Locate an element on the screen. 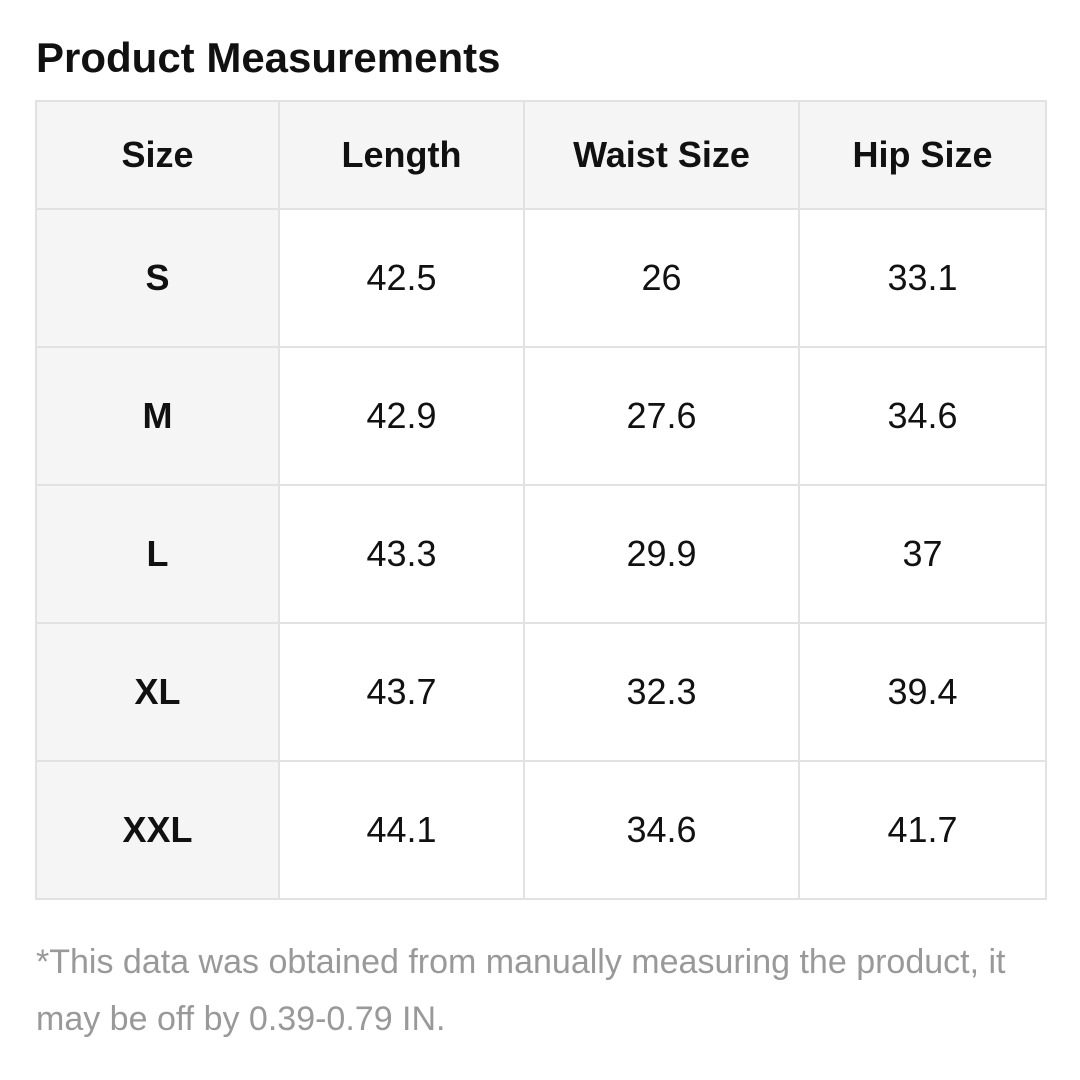 This screenshot has width=1080, height=1080. header-waist-size: Waist Size is located at coordinates (661, 155).